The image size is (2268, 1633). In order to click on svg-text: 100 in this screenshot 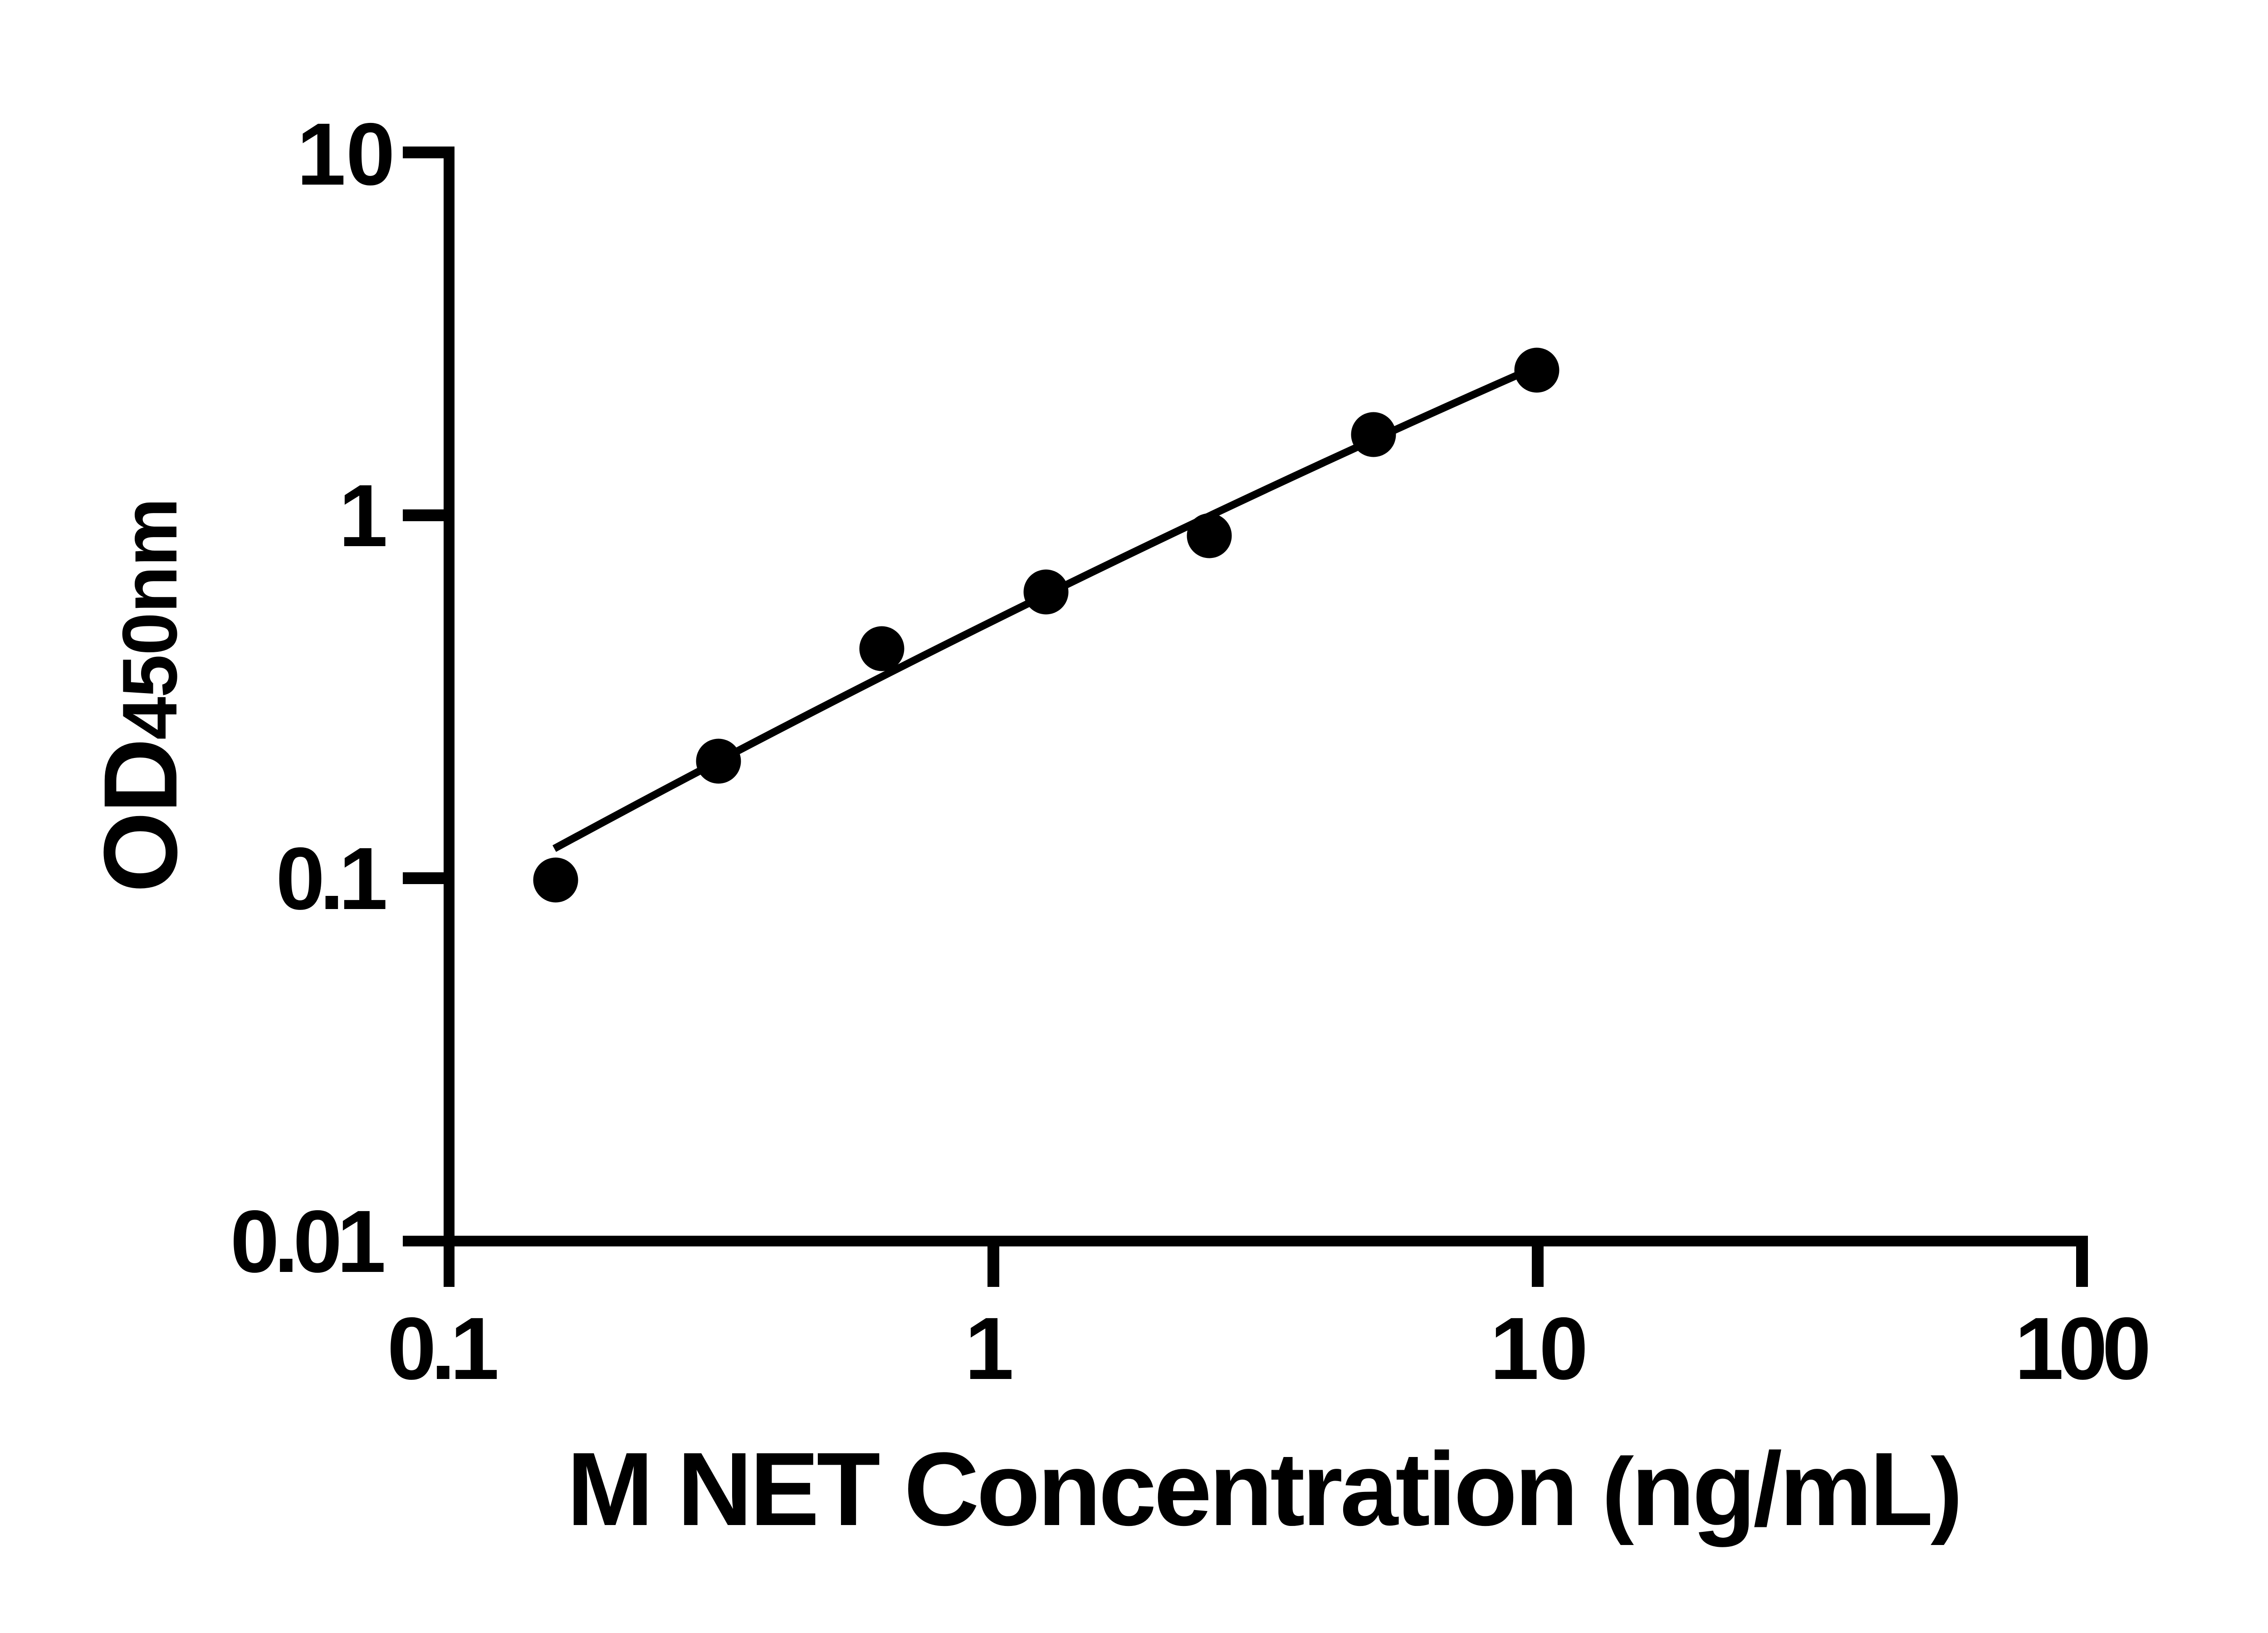, I will do `click(2081, 1348)`.